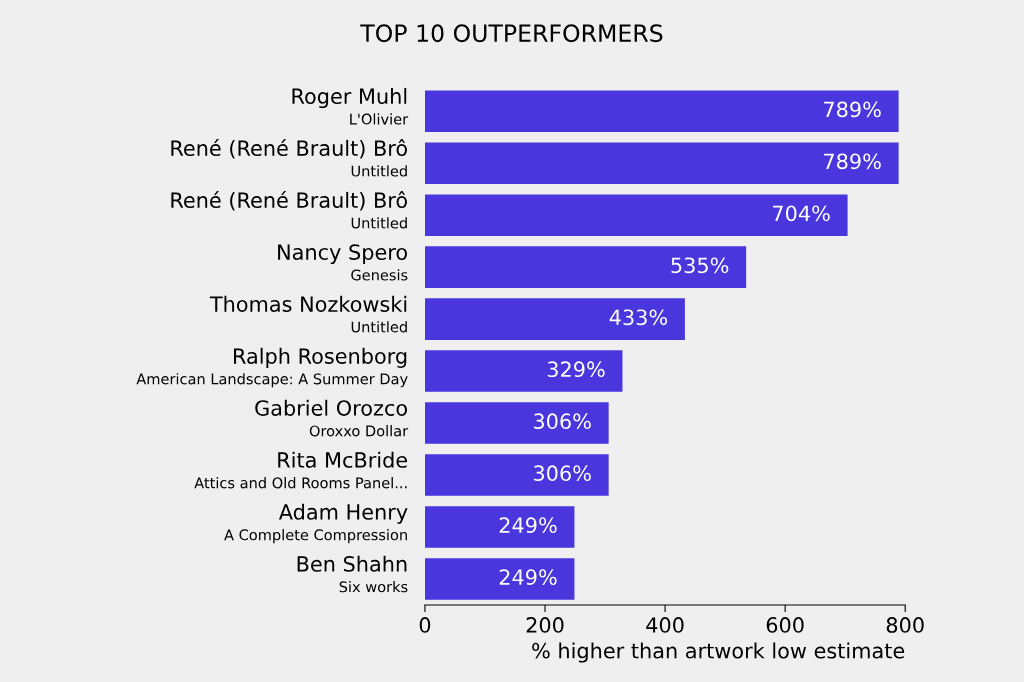 The width and height of the screenshot is (1024, 682). I want to click on y-tick-label: Thomas Nozkowski Untitled, so click(308, 314).